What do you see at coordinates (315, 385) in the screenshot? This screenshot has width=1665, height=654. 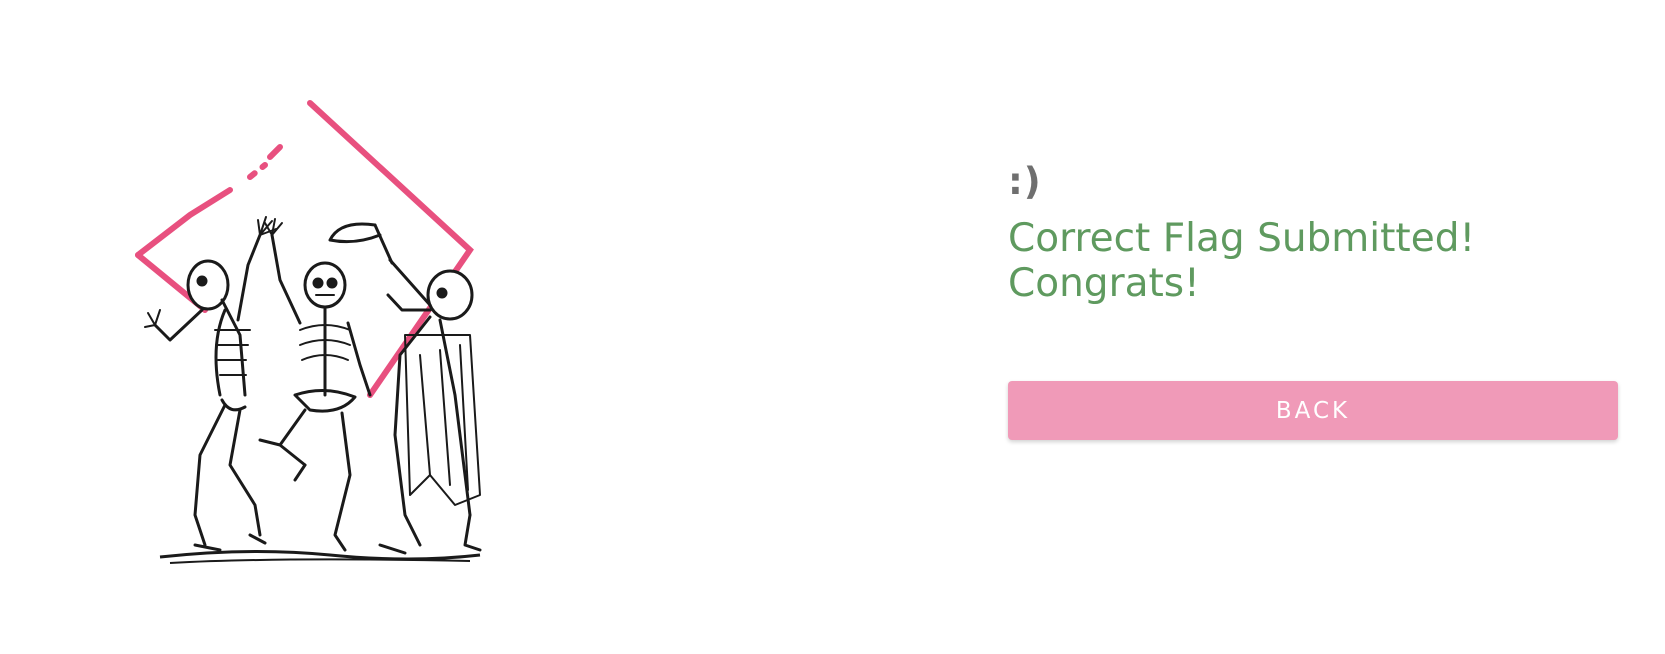 I see `skeleton-middle` at bounding box center [315, 385].